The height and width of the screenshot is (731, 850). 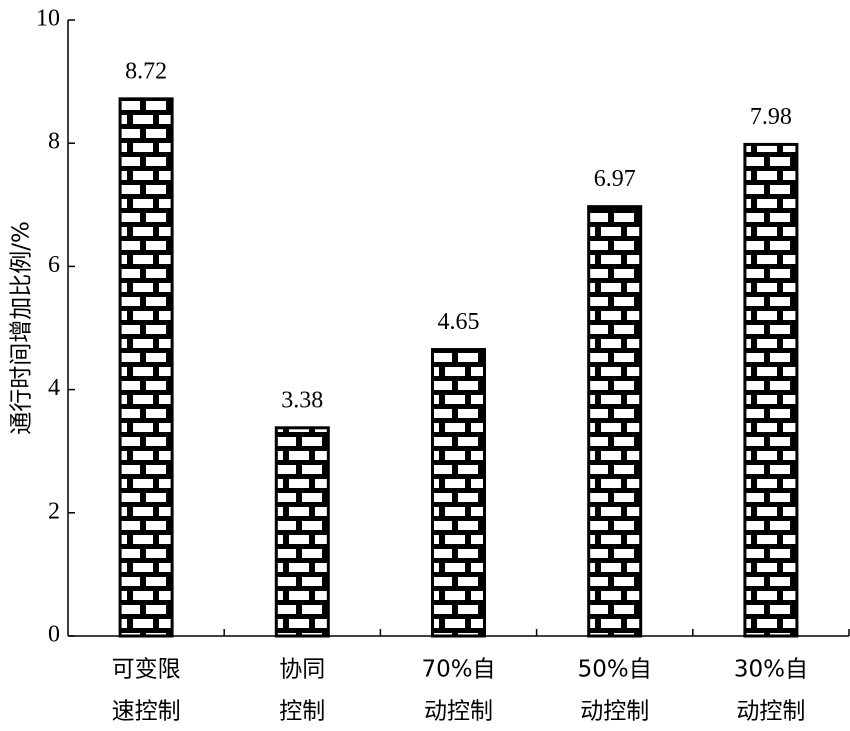 I want to click on y-tick-label: 0, so click(x=54, y=635).